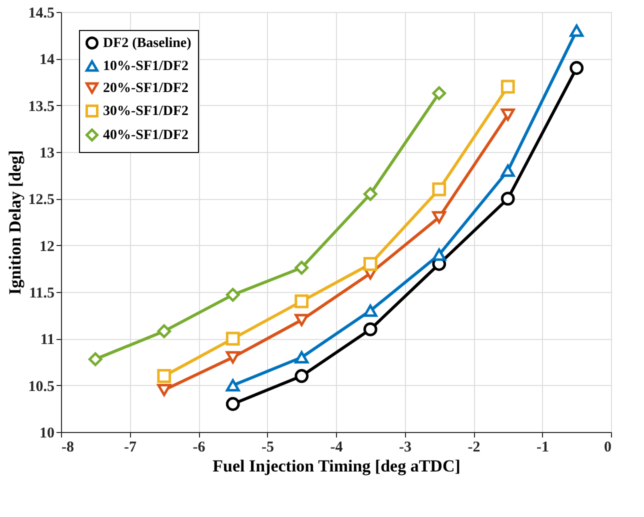  Describe the element at coordinates (47, 434) in the screenshot. I see `y-tick-label: 10` at that location.